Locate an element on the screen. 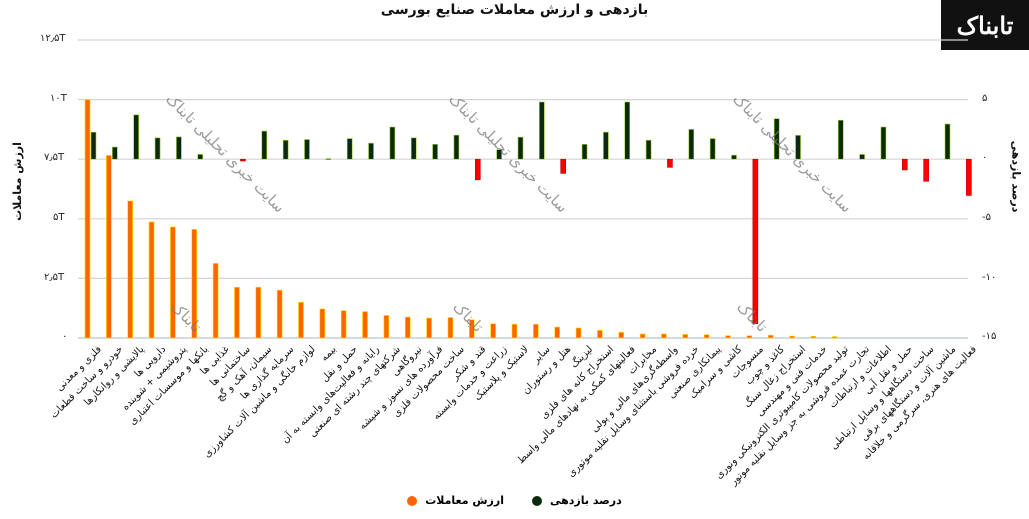 Image resolution: width=1029 pixels, height=519 pixels. legend-item-trade-value: ارزش معاملات is located at coordinates (455, 500).